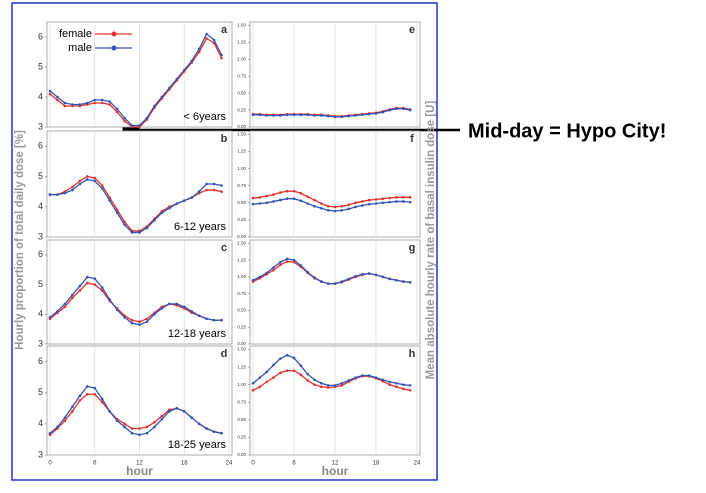 The image size is (706, 493). Describe the element at coordinates (241, 437) in the screenshot. I see `y-tick-label: 0.25` at that location.